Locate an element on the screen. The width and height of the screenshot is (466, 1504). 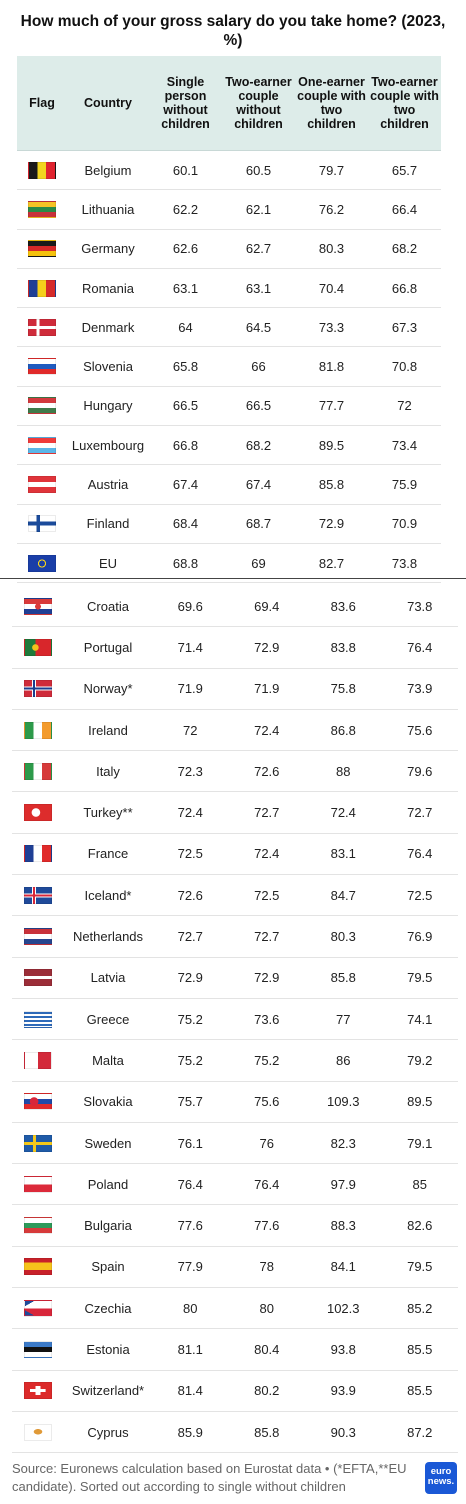
value-cell: 84.1 is located at coordinates (343, 1267).